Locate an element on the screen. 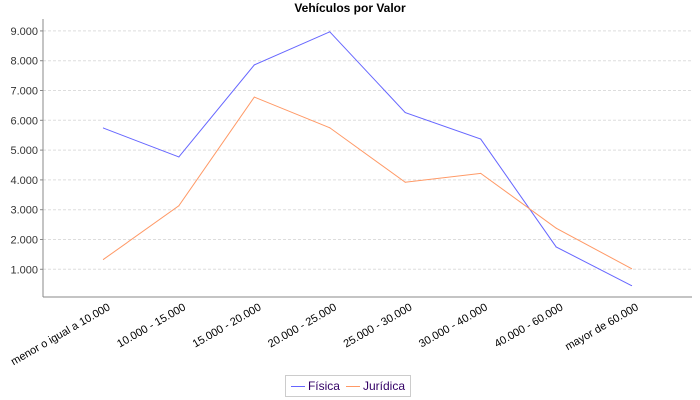  legend-item-juridica: Jurídica is located at coordinates (375, 386).